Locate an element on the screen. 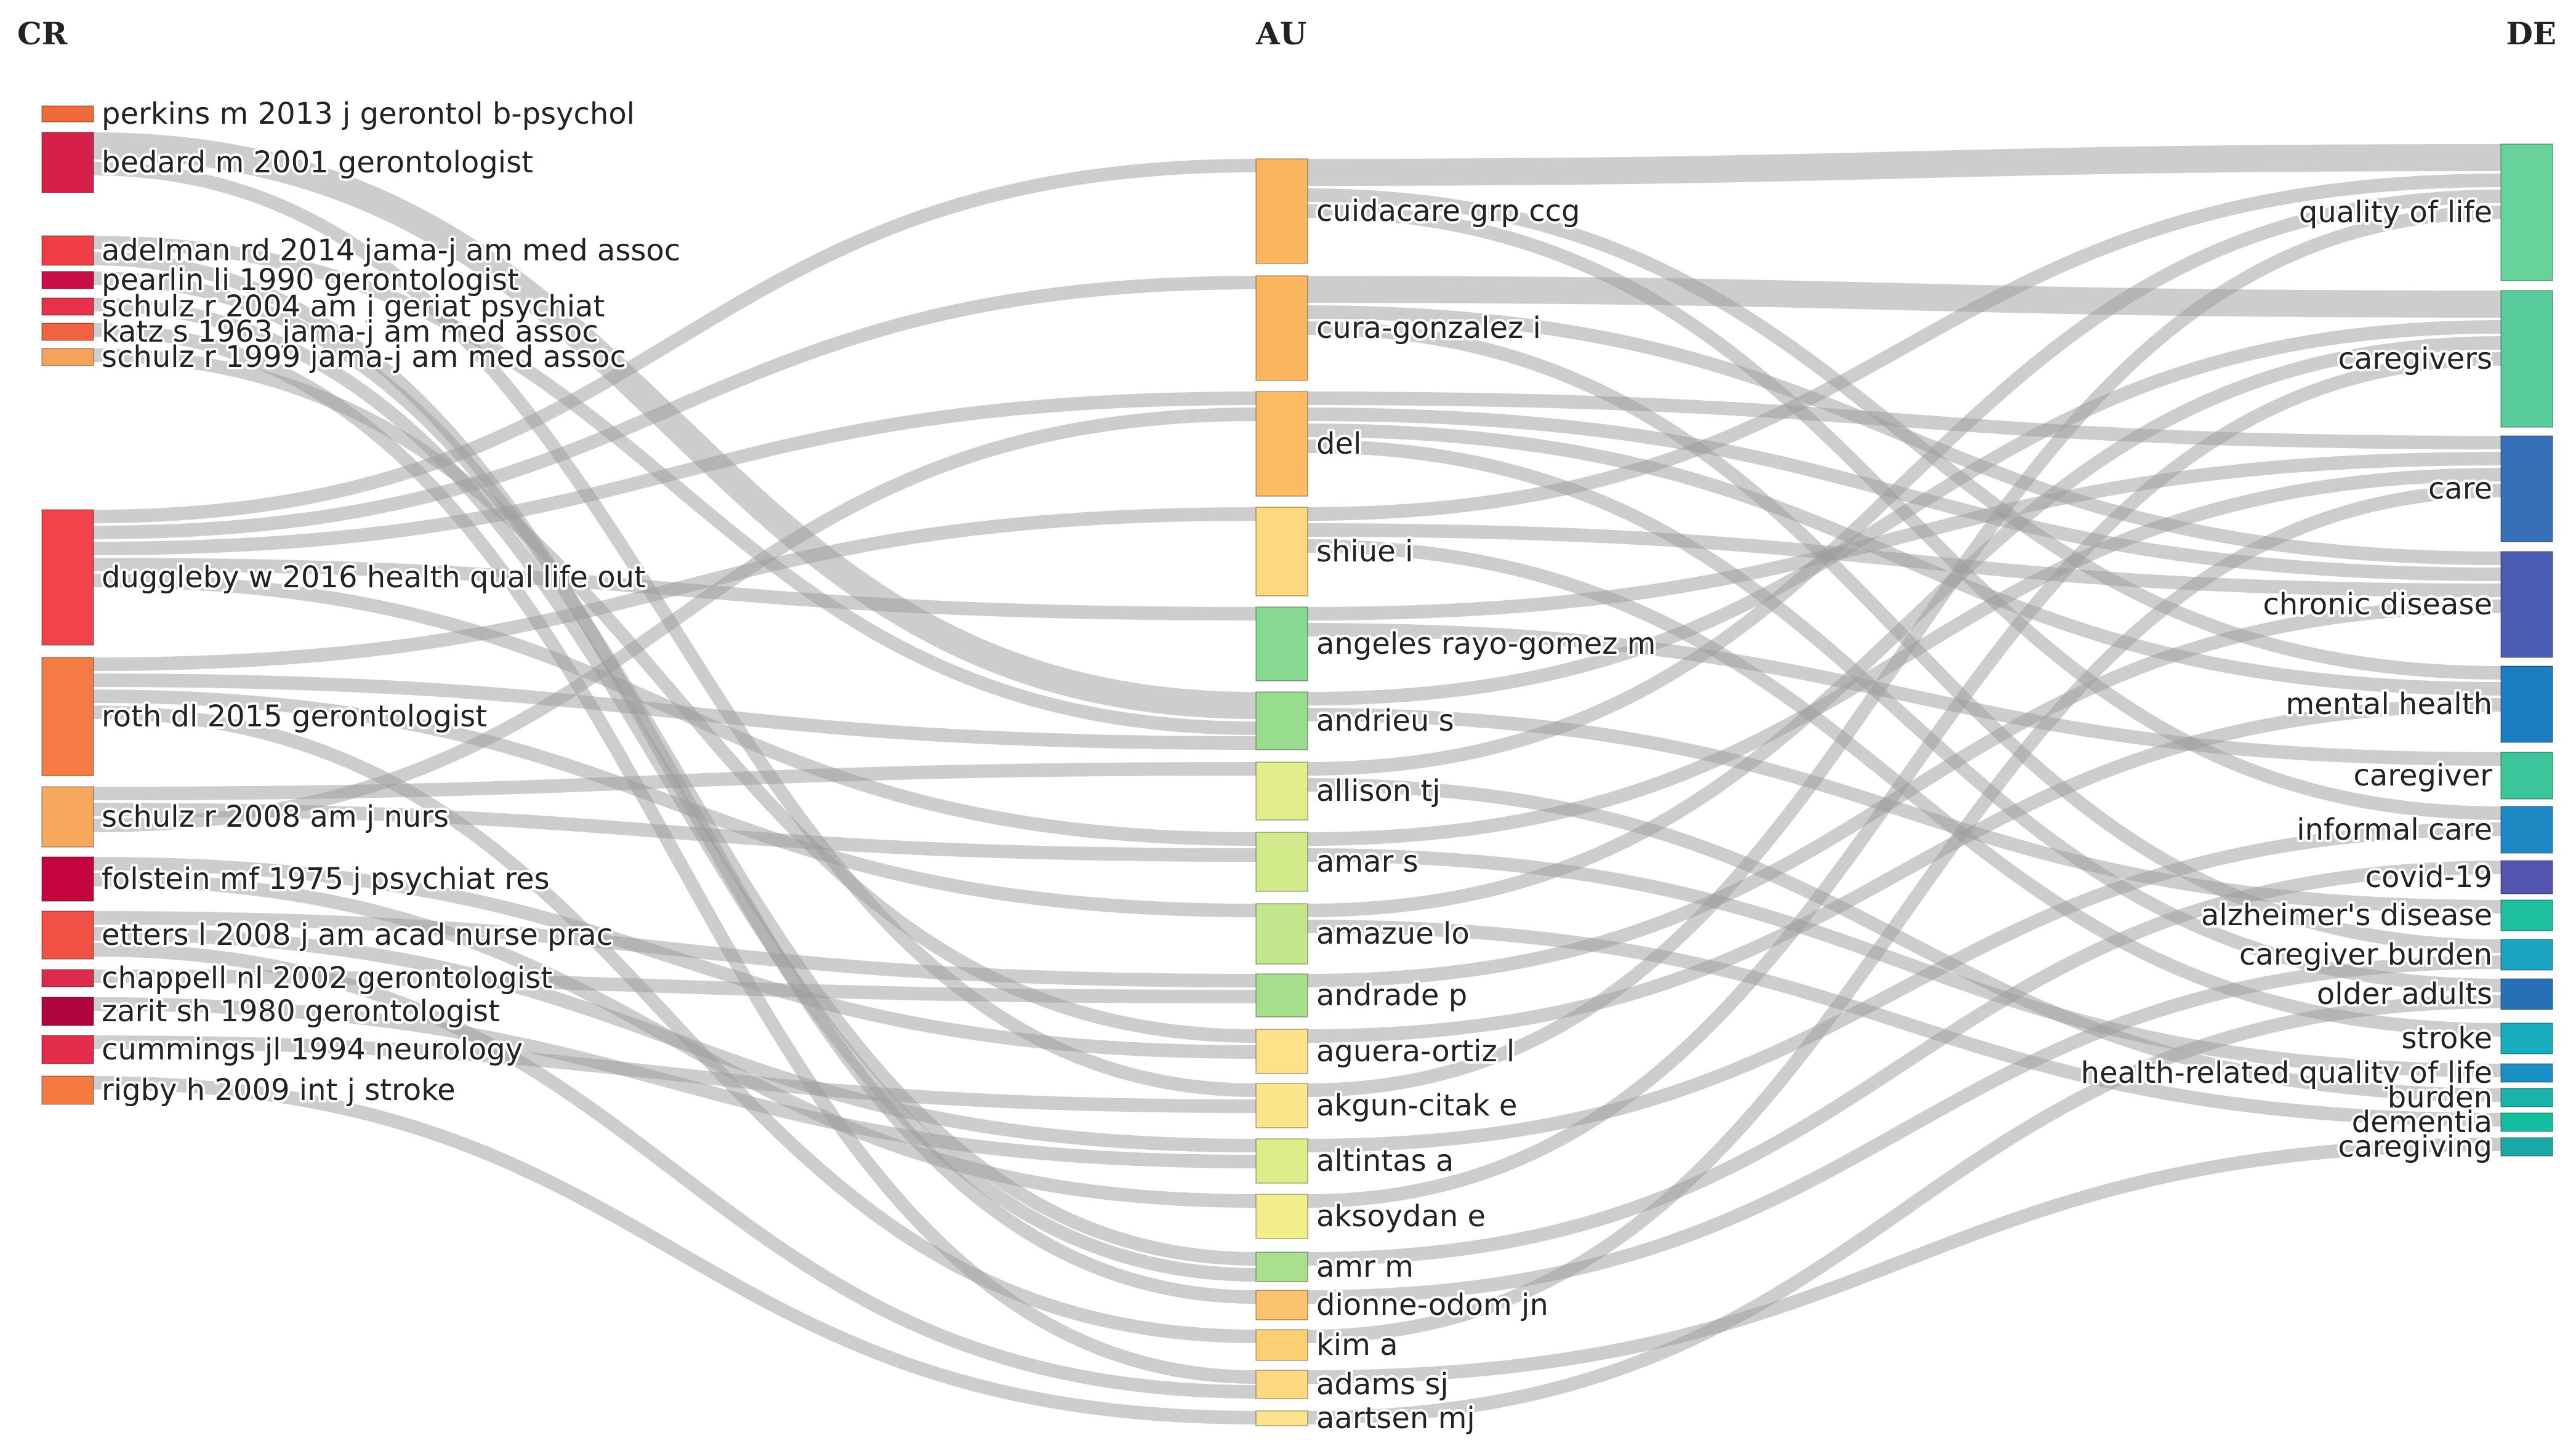 The image size is (2576, 1454). node-label-cr: cummings jl 1994 neurology is located at coordinates (312, 1049).